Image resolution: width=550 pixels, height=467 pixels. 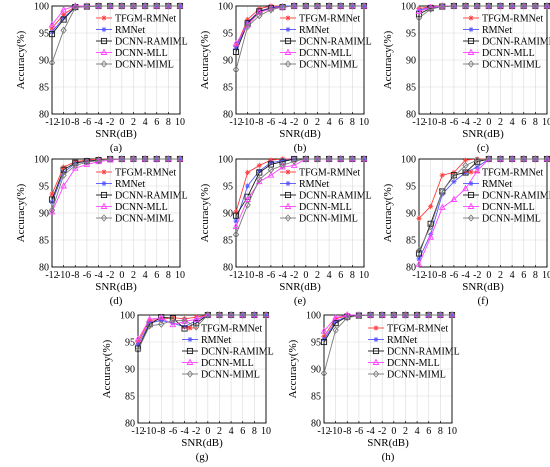 I want to click on y-tick-label: 100, so click(x=41, y=160).